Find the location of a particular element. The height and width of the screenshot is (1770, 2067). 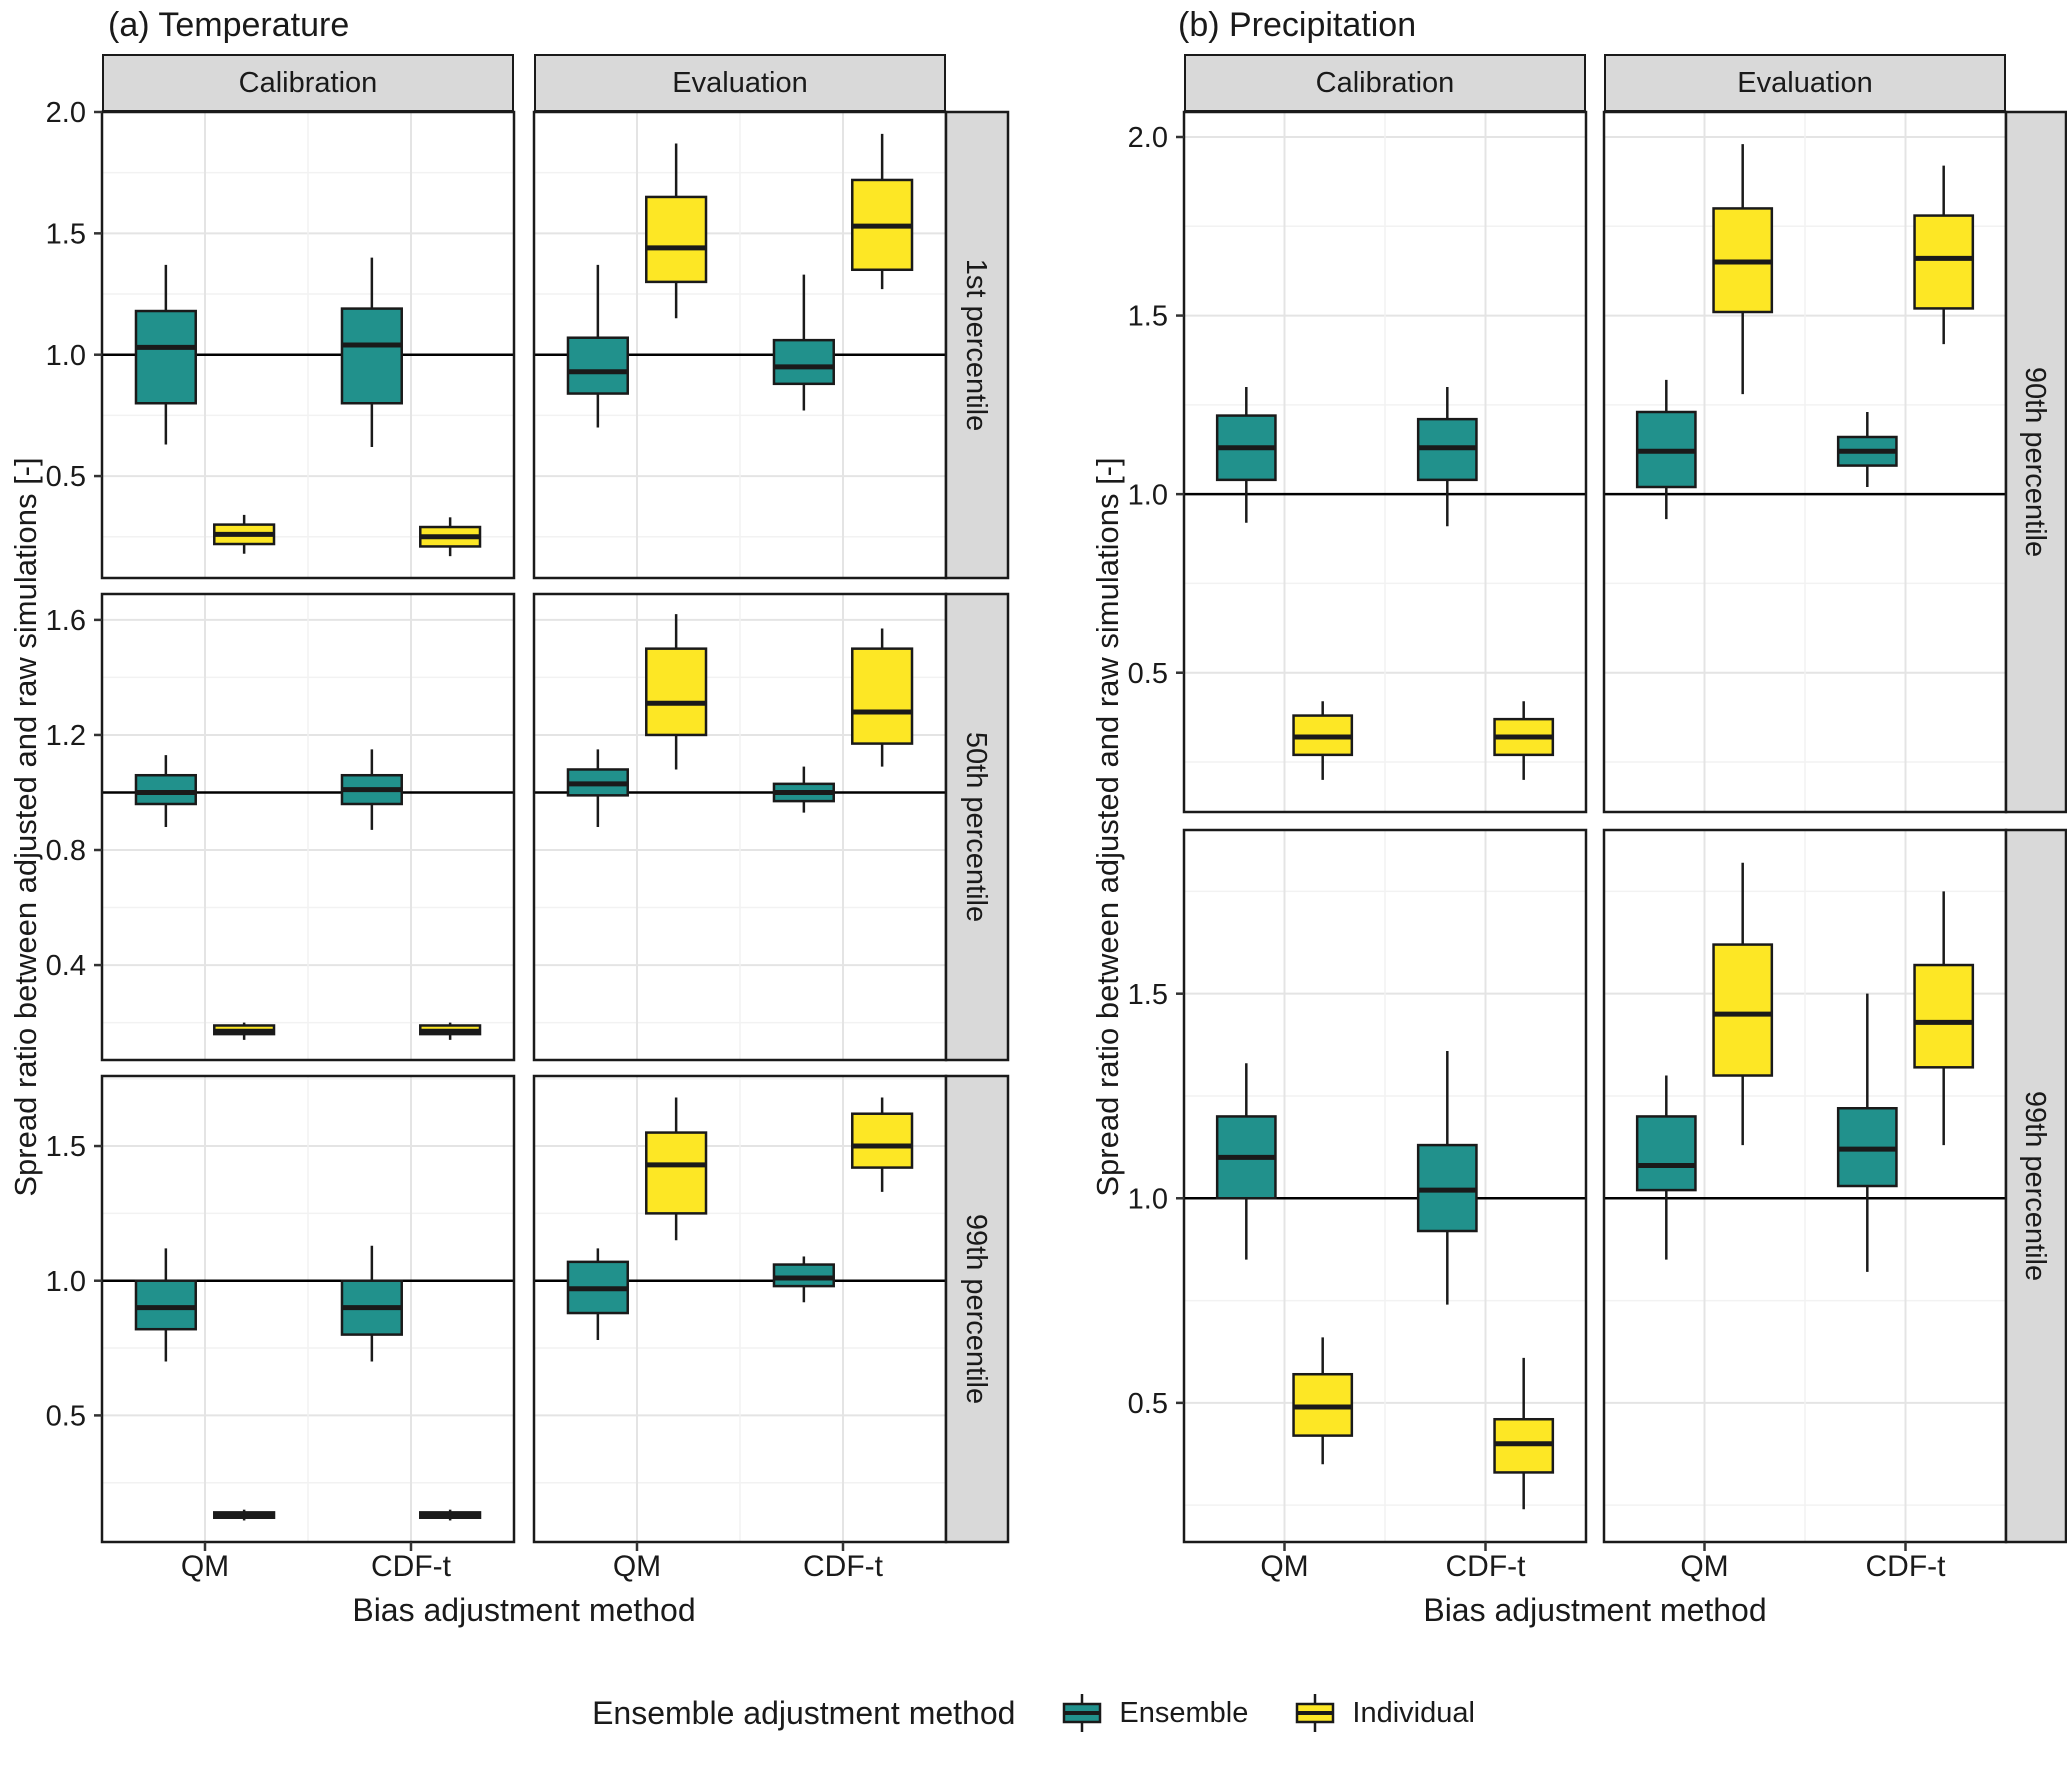

y-tick-label: 1.6 is located at coordinates (66, 621).